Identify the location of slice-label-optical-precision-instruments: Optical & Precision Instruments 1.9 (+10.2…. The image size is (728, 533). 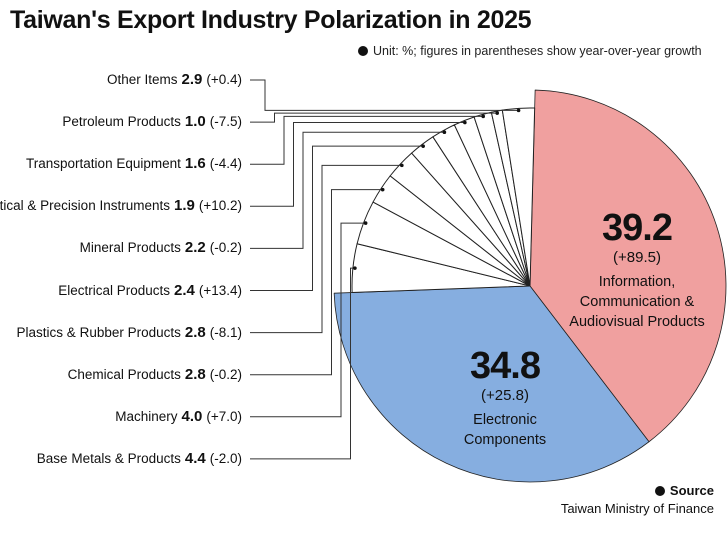
(121, 206).